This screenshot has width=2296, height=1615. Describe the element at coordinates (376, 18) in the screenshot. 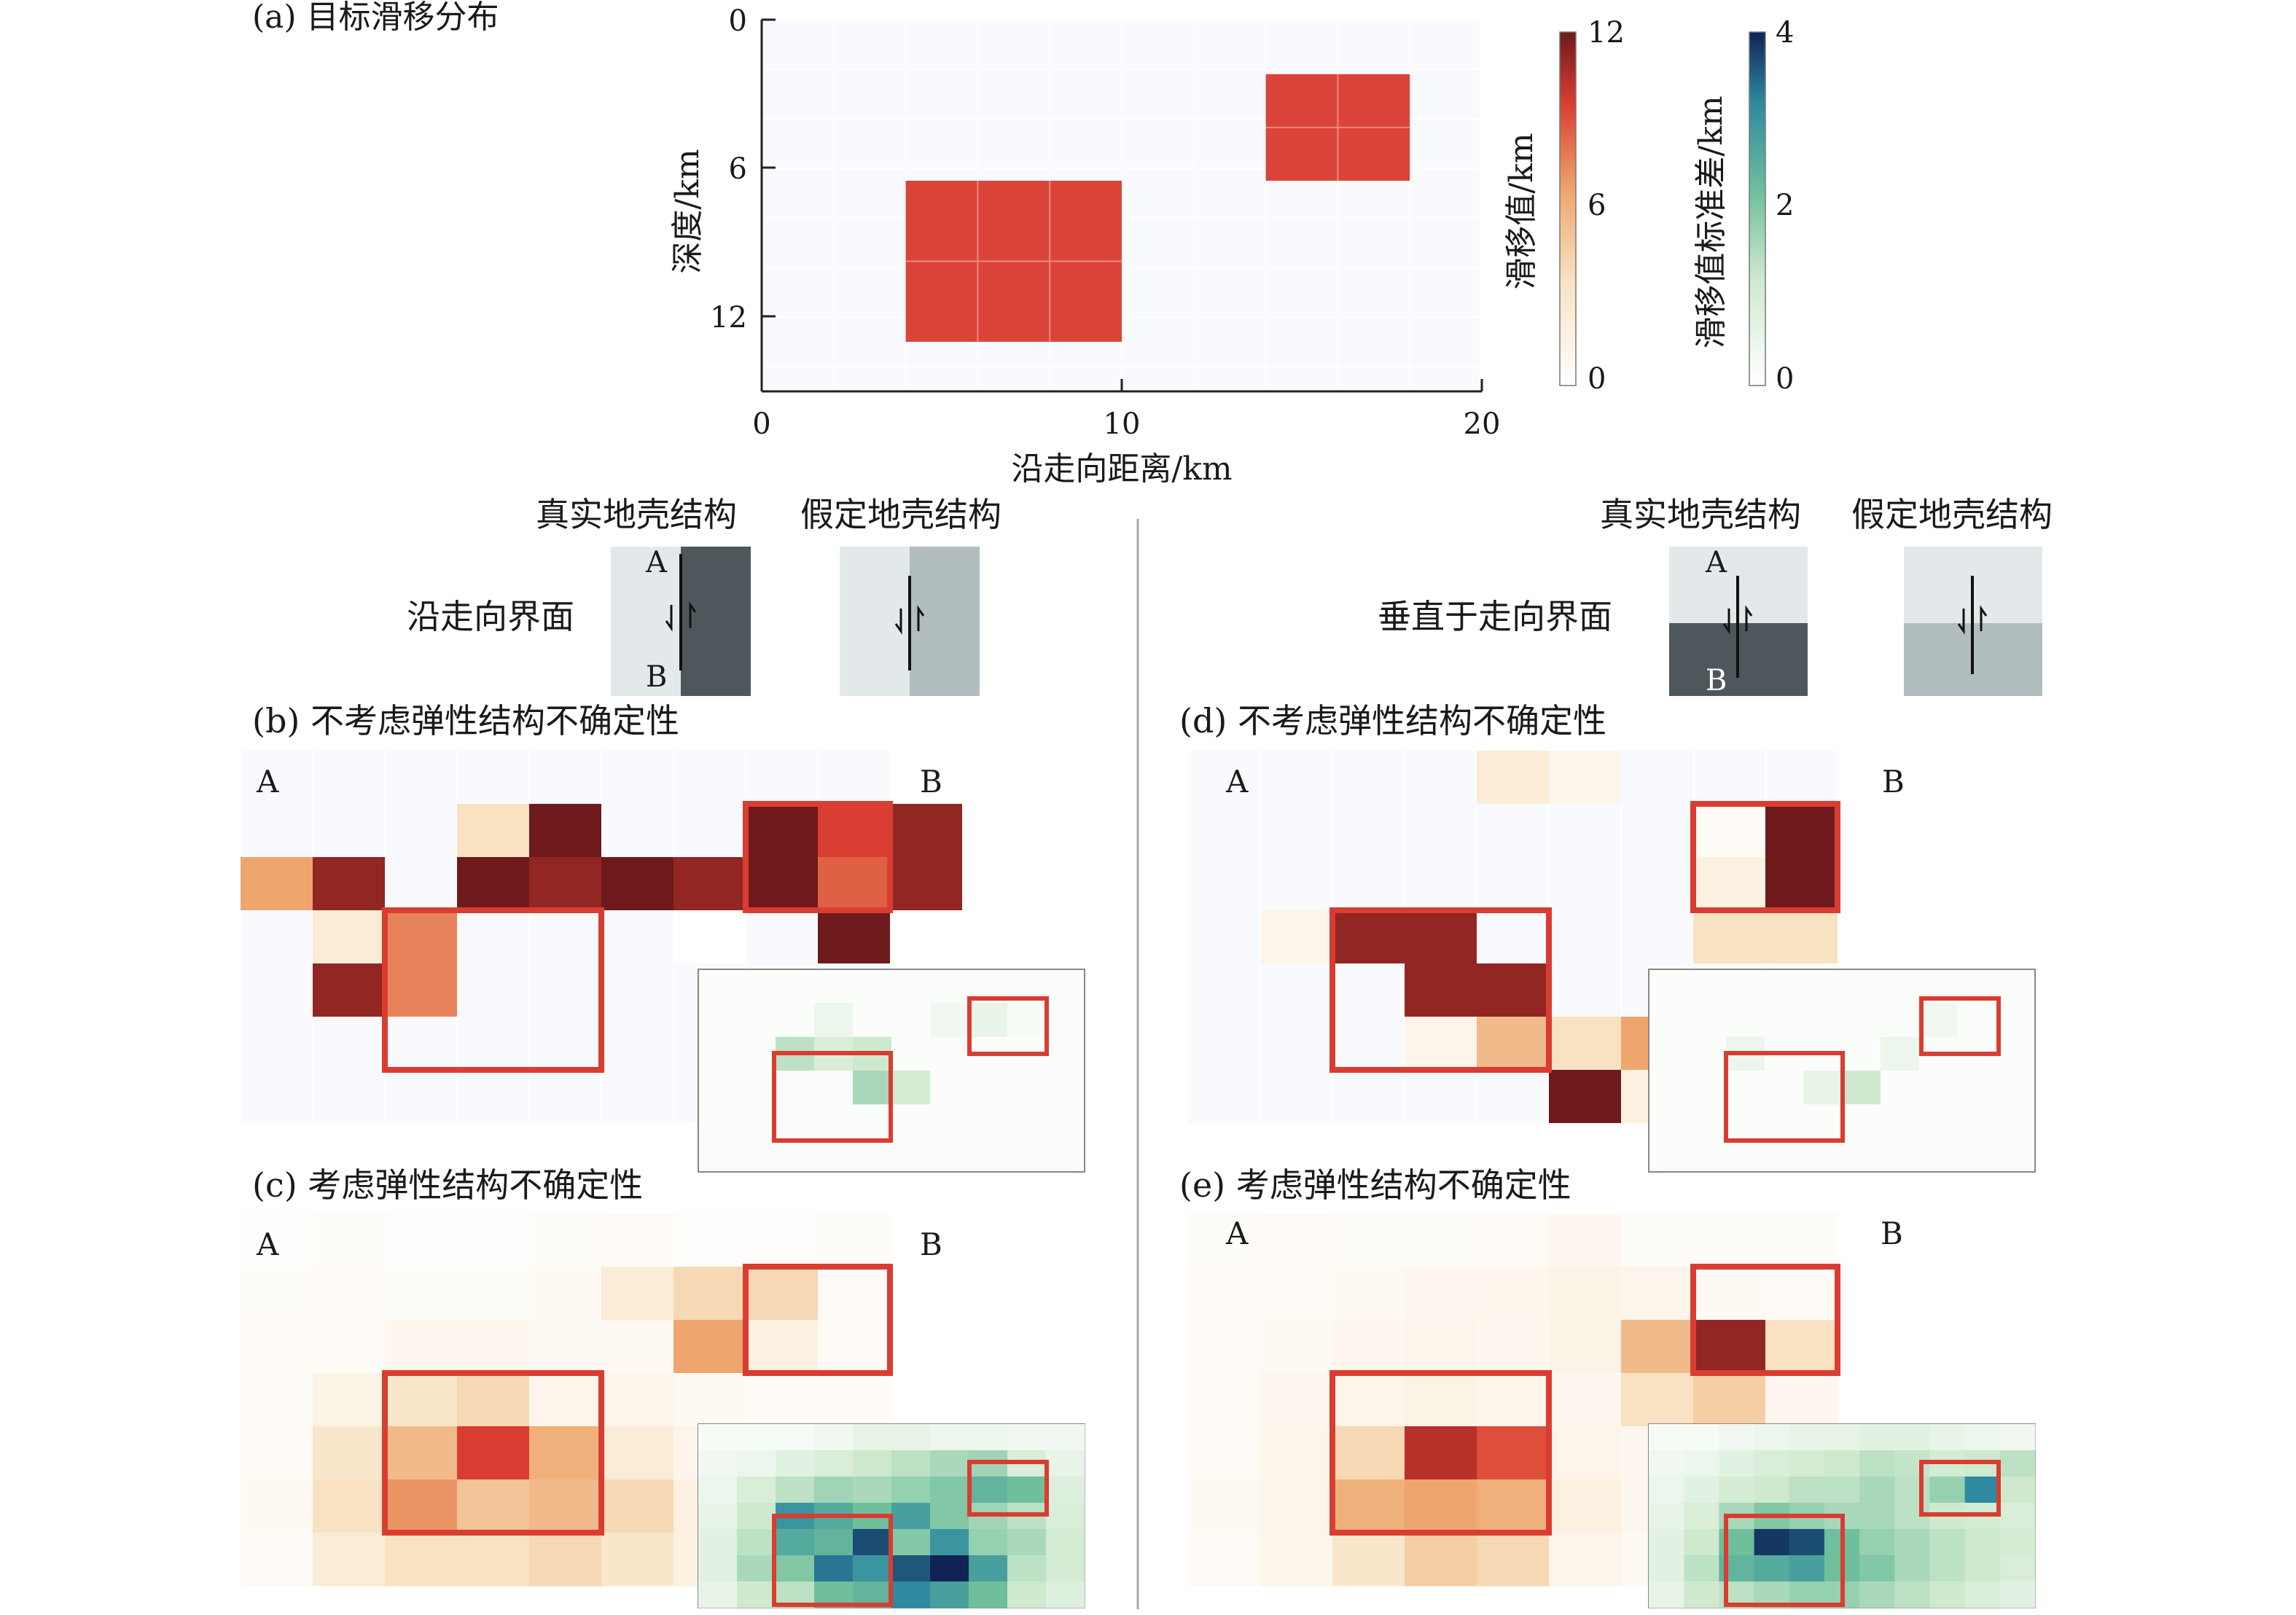

I see `panel-a-label: (a) 目标滑移分布` at that location.